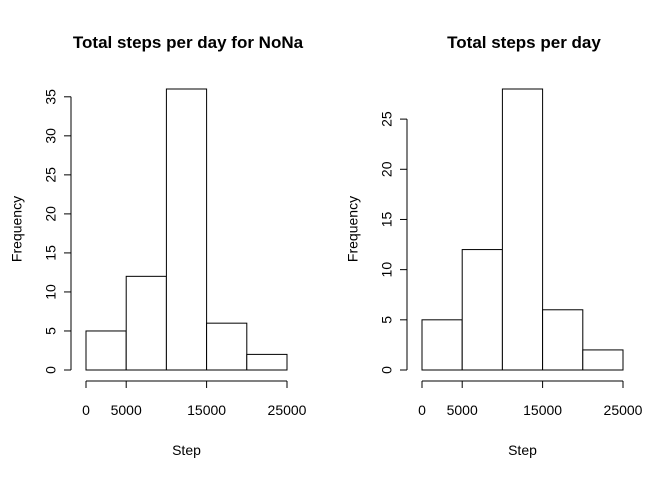 The width and height of the screenshot is (672, 480). I want to click on y-tick-label: 35, so click(51, 97).